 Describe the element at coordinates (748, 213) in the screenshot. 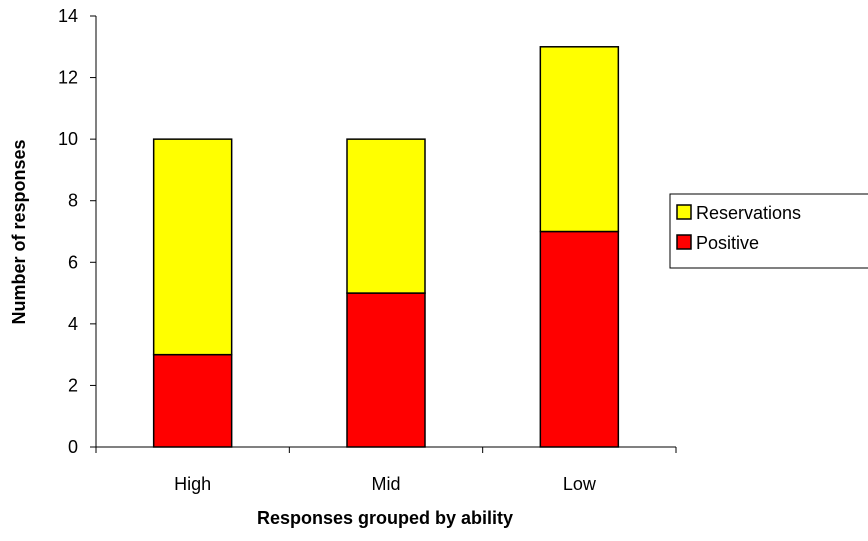

I see `legend-label-reservations: Reservations` at that location.